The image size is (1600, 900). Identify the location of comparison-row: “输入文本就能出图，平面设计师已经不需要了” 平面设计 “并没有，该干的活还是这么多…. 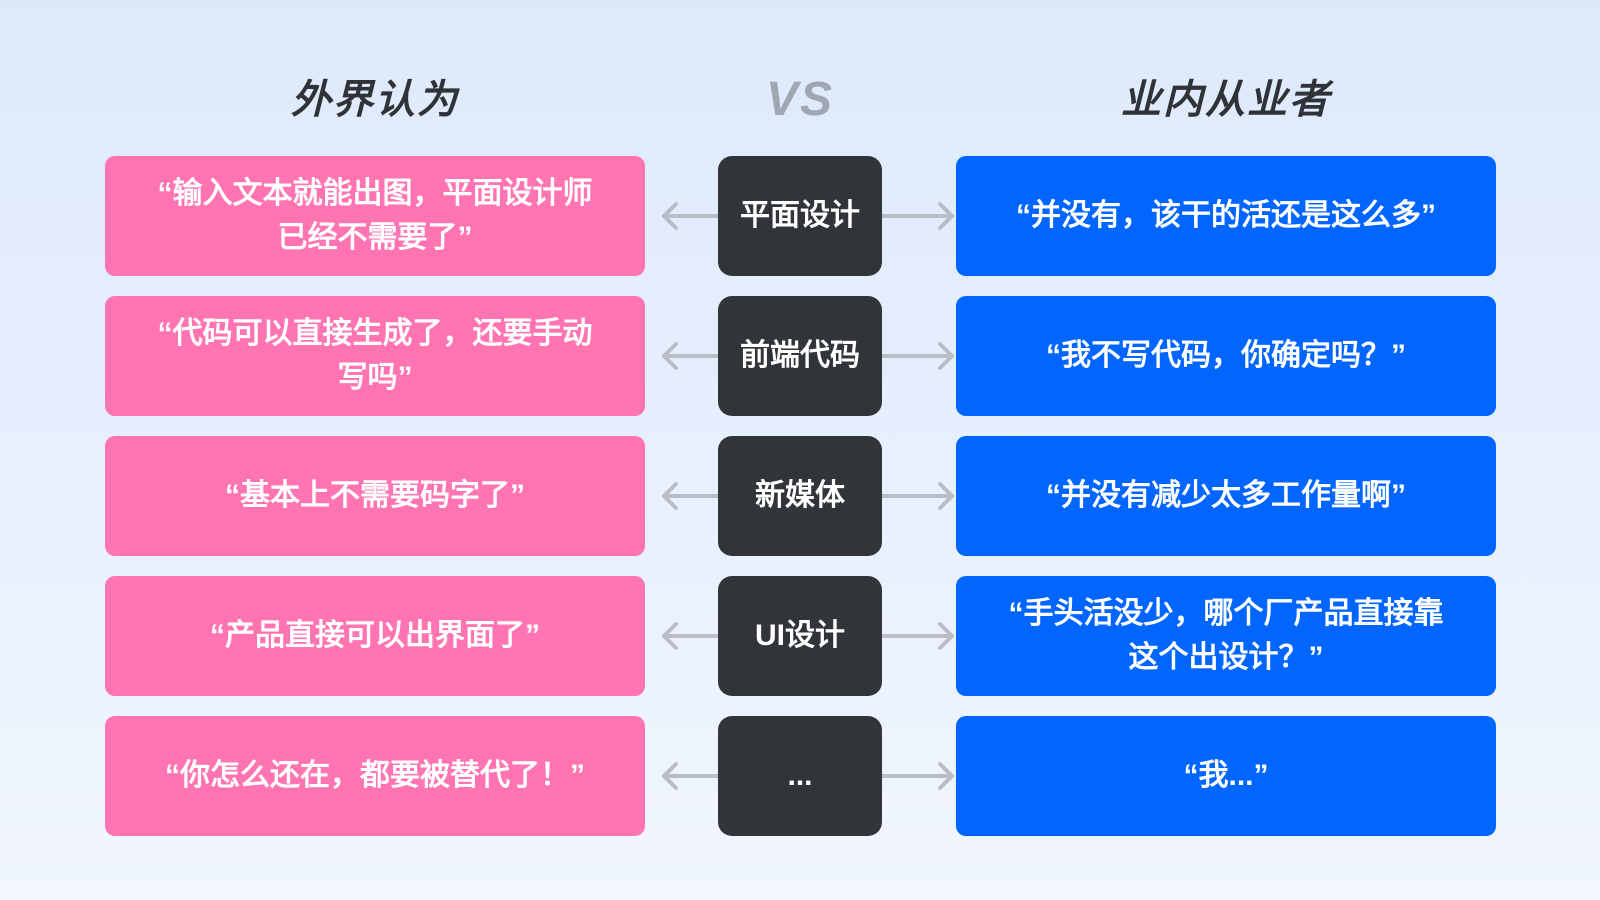
(800, 216).